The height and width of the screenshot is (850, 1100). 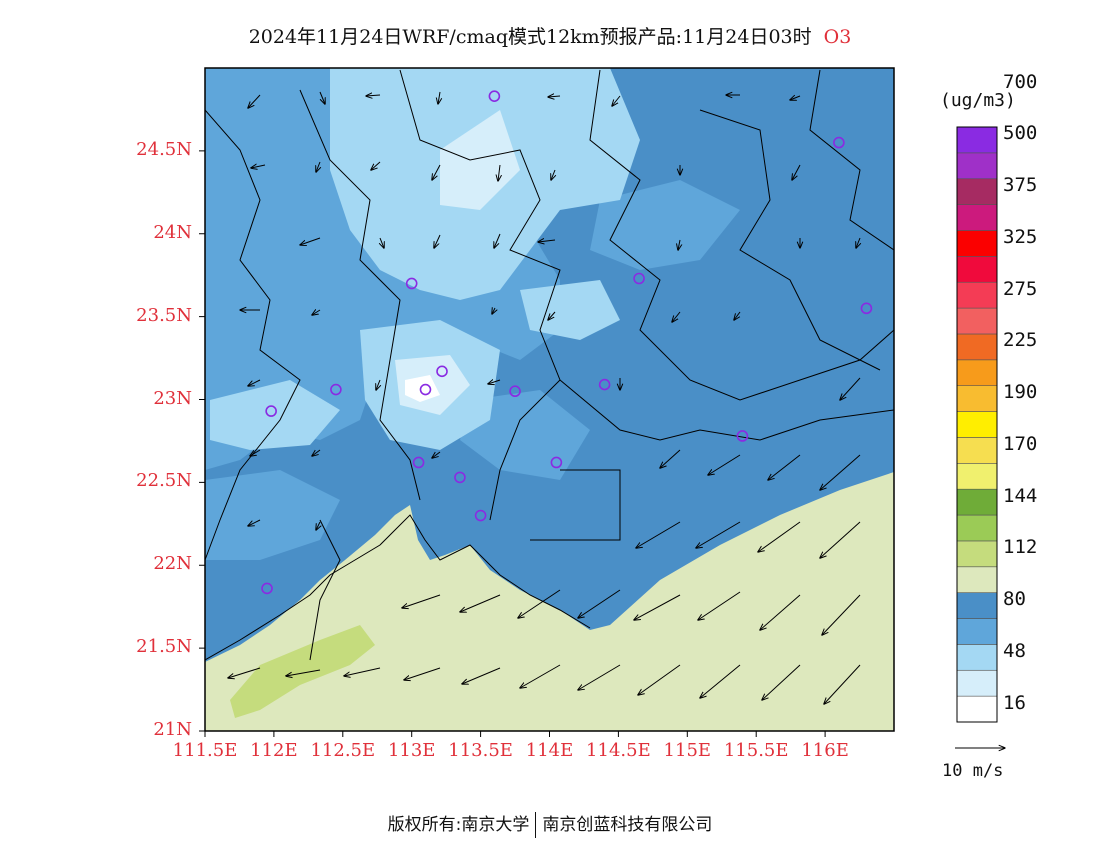 What do you see at coordinates (825, 750) in the screenshot?
I see `longitude-tick-label: 116E` at bounding box center [825, 750].